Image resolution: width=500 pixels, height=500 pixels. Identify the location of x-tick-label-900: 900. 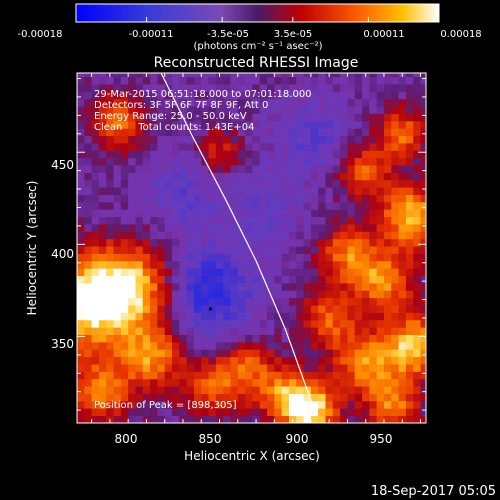
(297, 439).